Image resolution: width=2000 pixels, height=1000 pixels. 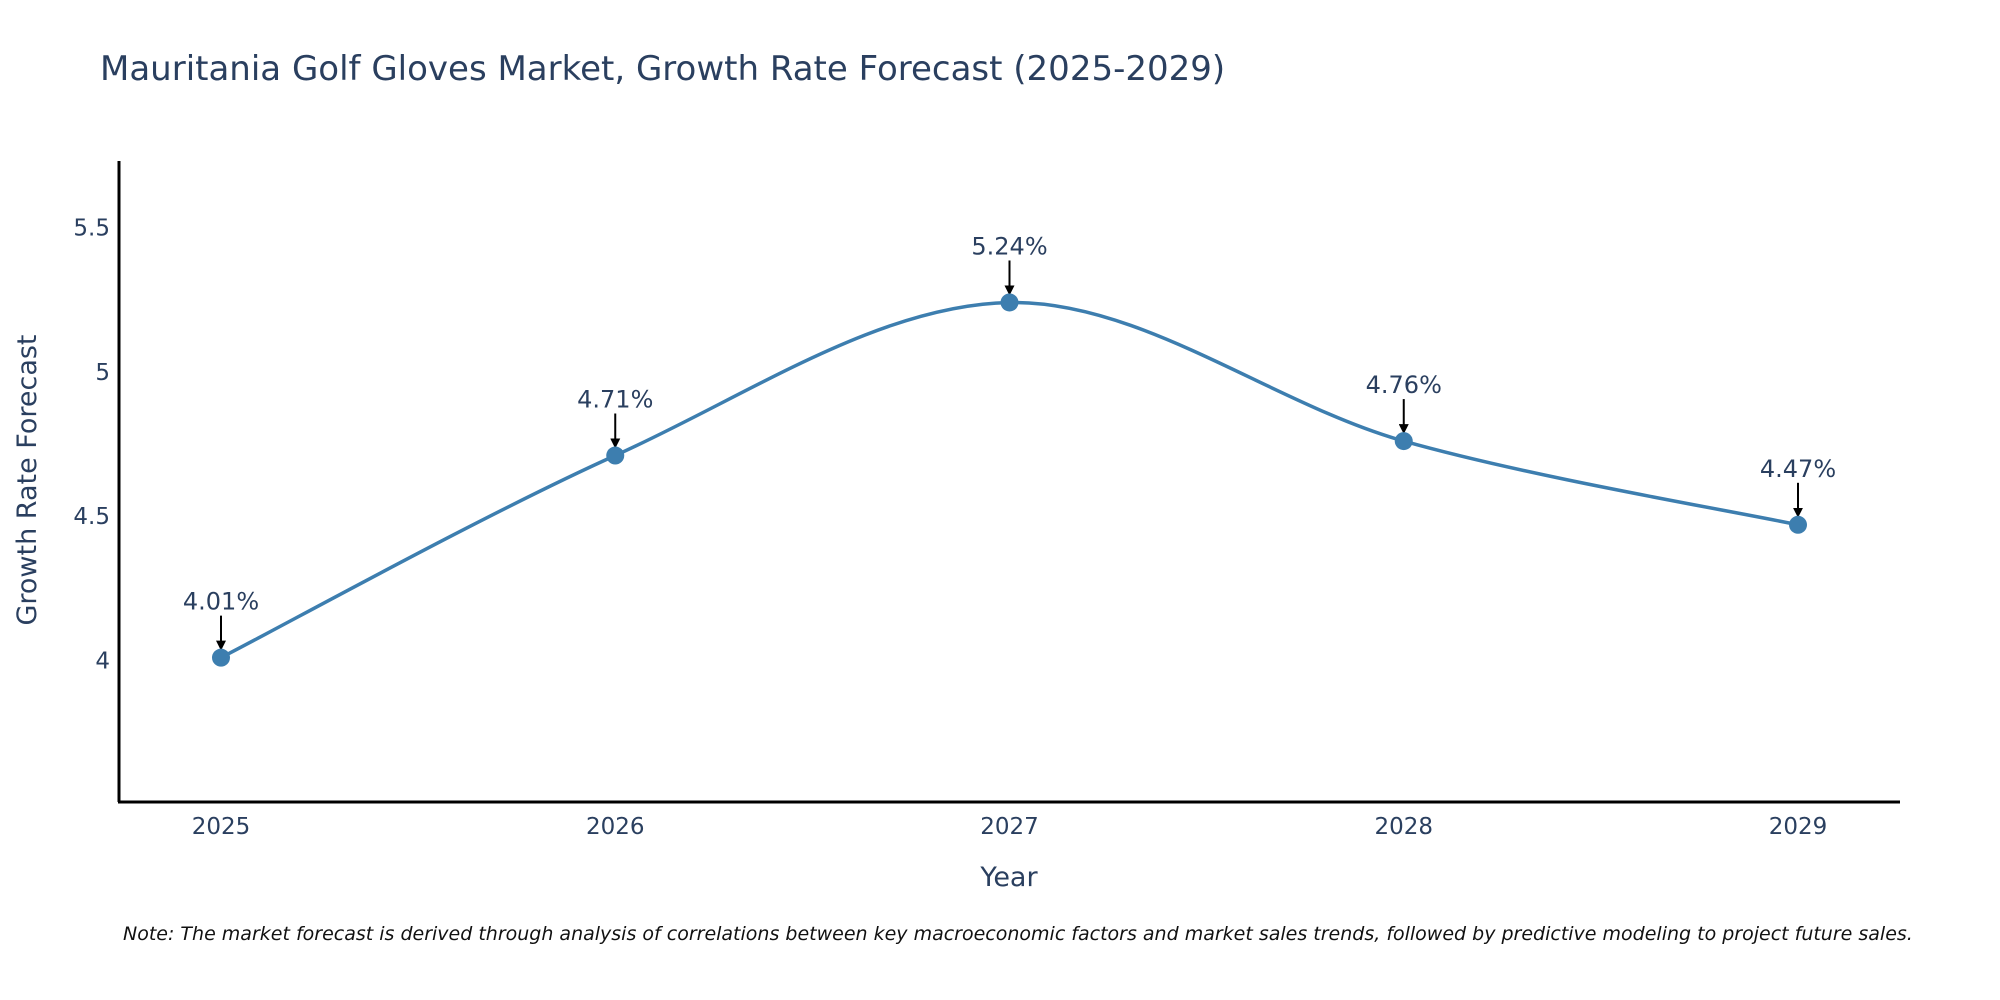 I want to click on y-tick-label: 4.5, so click(x=91, y=517).